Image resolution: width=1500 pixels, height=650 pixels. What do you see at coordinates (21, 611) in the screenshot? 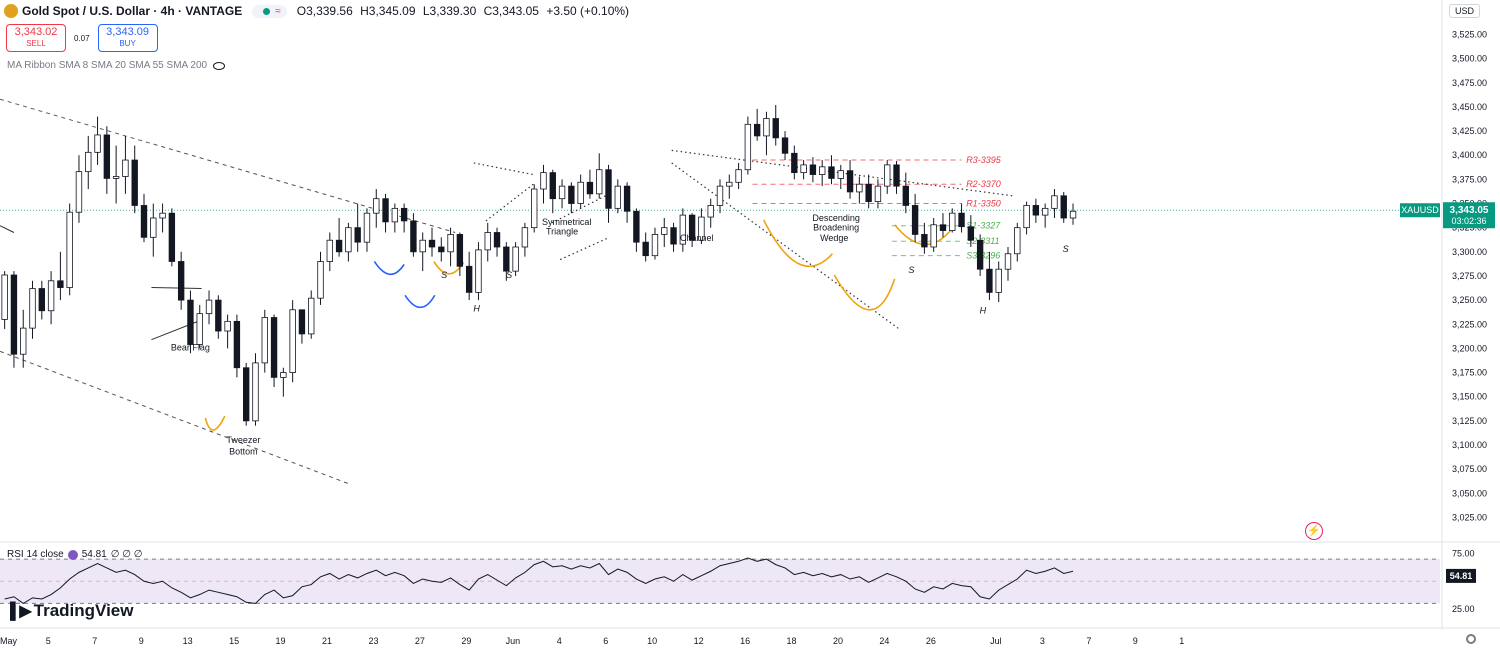
I see `tradingview-mark-icon: ▌▶` at bounding box center [21, 611].